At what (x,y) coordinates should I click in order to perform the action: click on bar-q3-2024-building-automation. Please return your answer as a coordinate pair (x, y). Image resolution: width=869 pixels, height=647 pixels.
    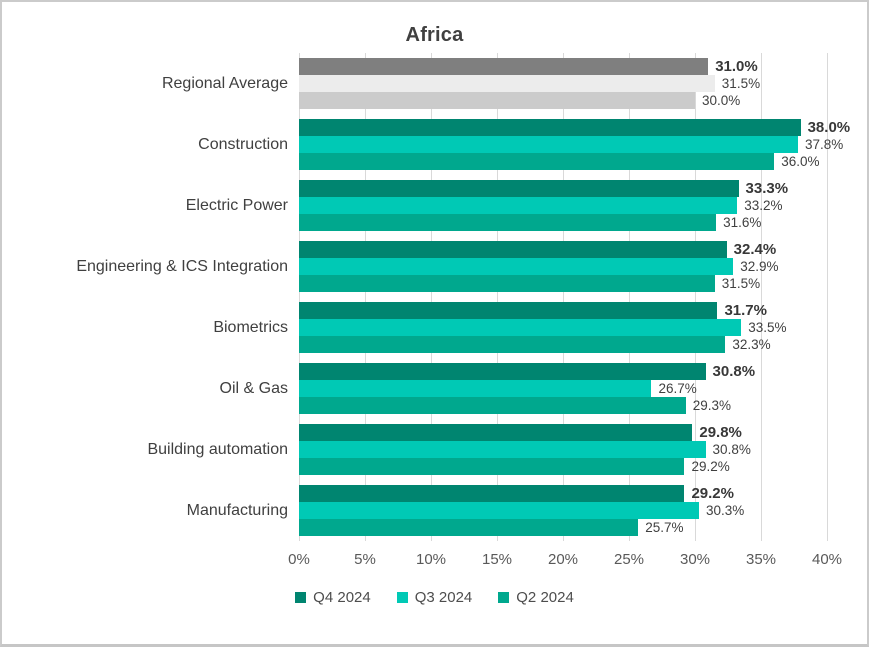
    Looking at the image, I should click on (502, 449).